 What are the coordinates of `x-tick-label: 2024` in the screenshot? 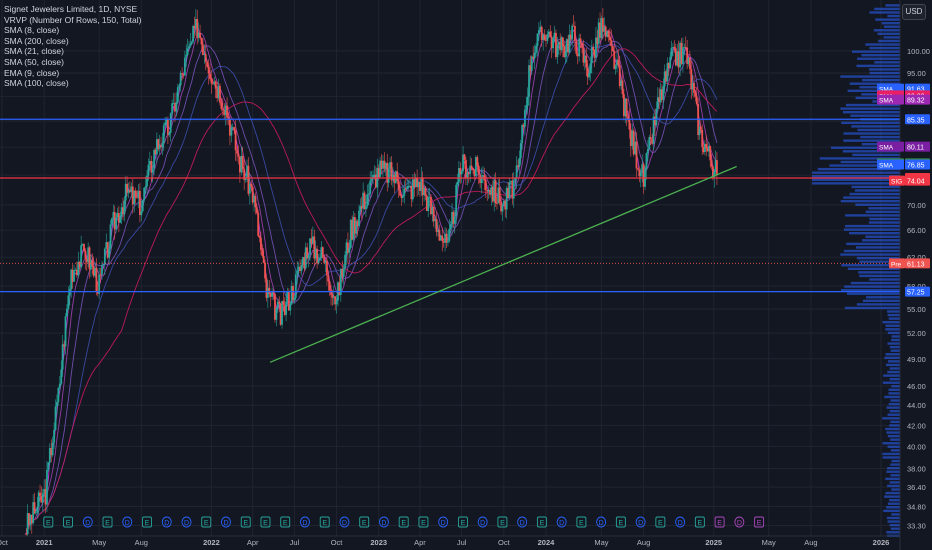 It's located at (547, 542).